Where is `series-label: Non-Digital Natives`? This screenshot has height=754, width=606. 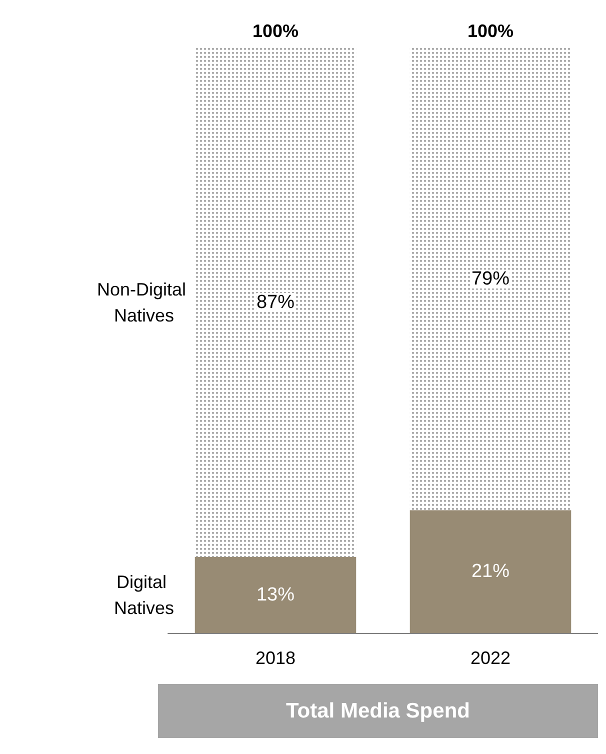
series-label: Non-Digital Natives is located at coordinates (144, 302).